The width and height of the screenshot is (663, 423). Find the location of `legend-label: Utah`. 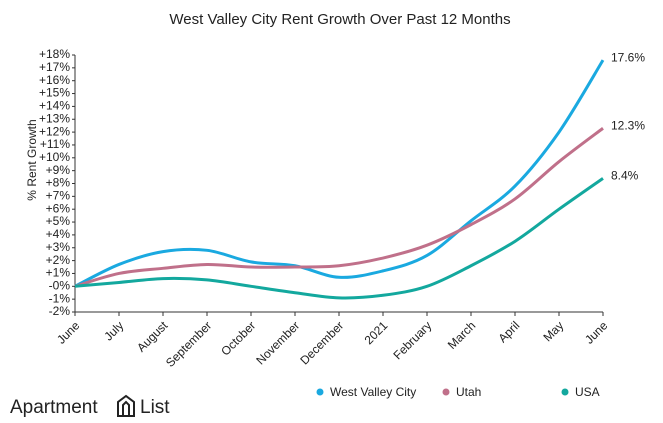

legend-label: Utah is located at coordinates (468, 392).